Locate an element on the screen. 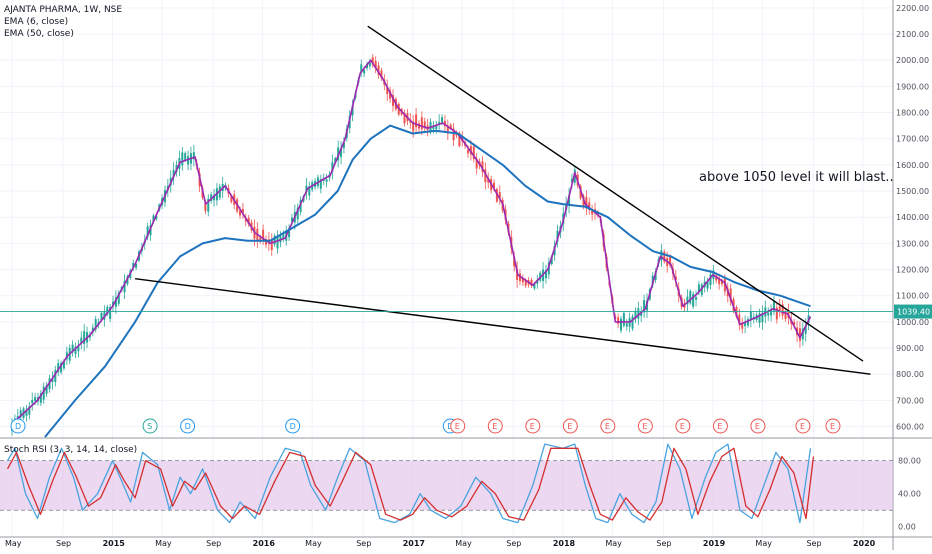  ema6-legend: EMA (6, close) is located at coordinates (36, 22).